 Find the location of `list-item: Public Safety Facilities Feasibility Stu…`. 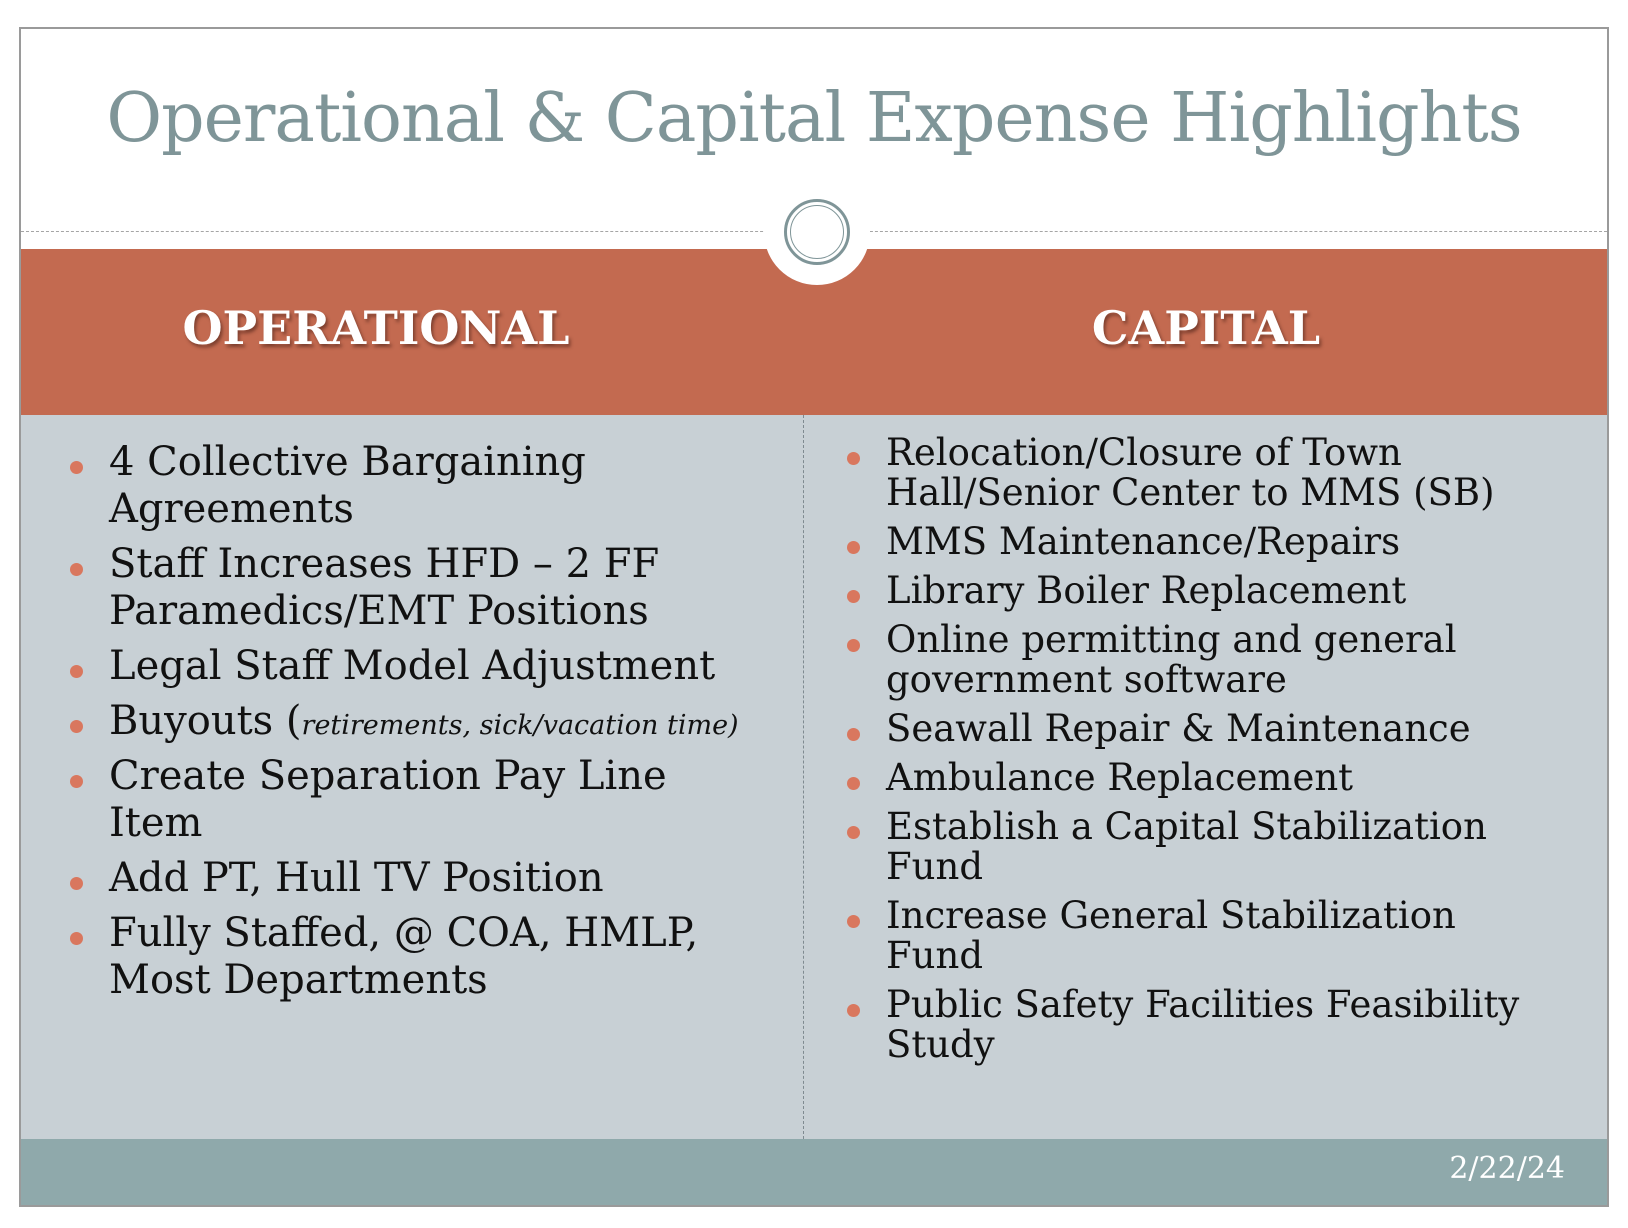

list-item: Public Safety Facilities Feasibility Stu… is located at coordinates (1203, 1025).